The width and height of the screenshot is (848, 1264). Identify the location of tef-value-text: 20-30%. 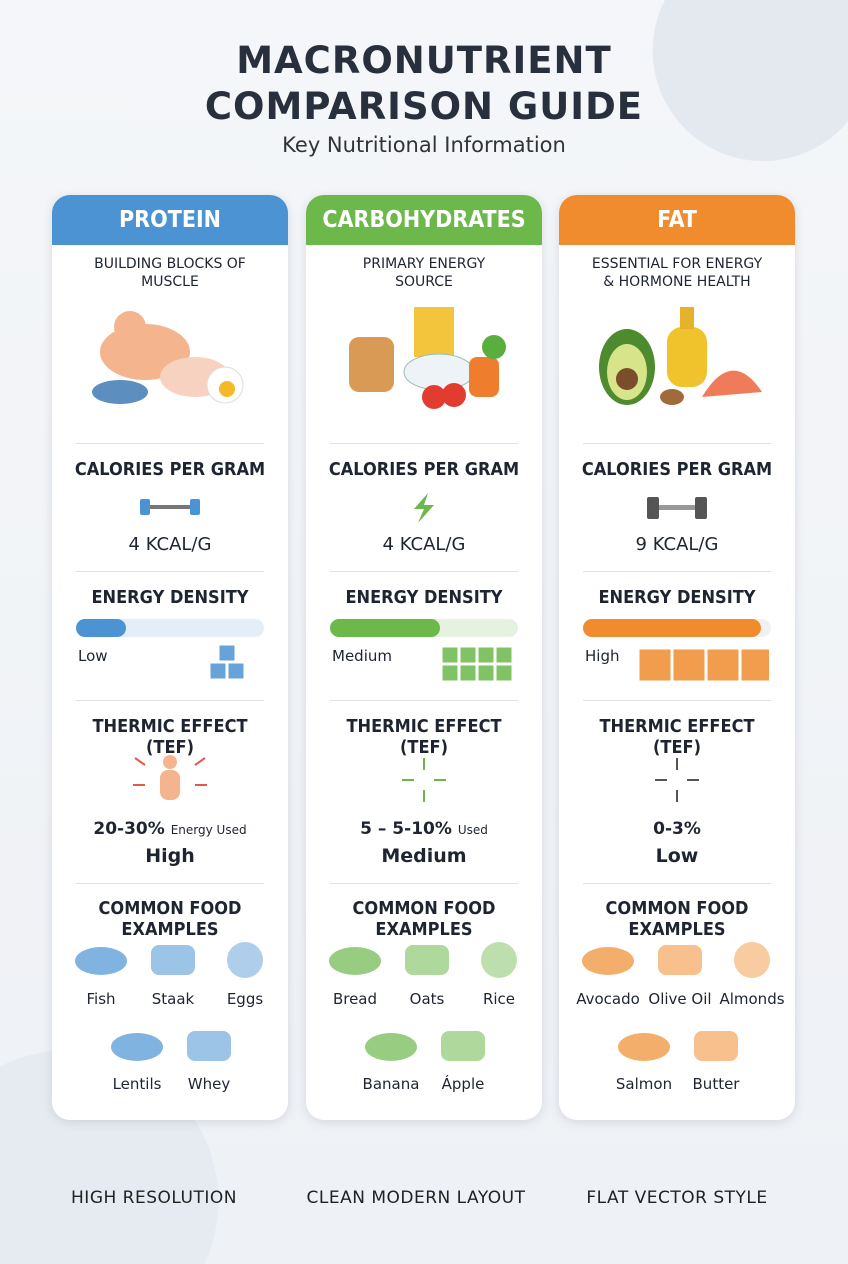
(129, 829).